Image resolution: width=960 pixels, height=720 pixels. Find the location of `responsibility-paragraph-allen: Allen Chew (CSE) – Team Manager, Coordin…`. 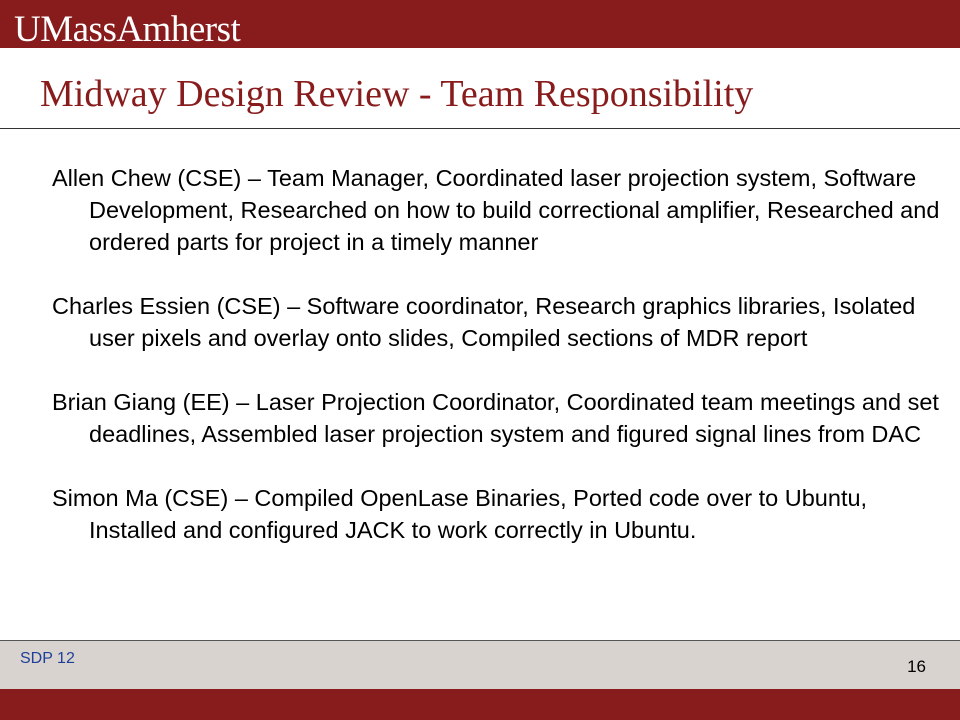

responsibility-paragraph-allen: Allen Chew (CSE) – Team Manager, Coordin… is located at coordinates (496, 210).